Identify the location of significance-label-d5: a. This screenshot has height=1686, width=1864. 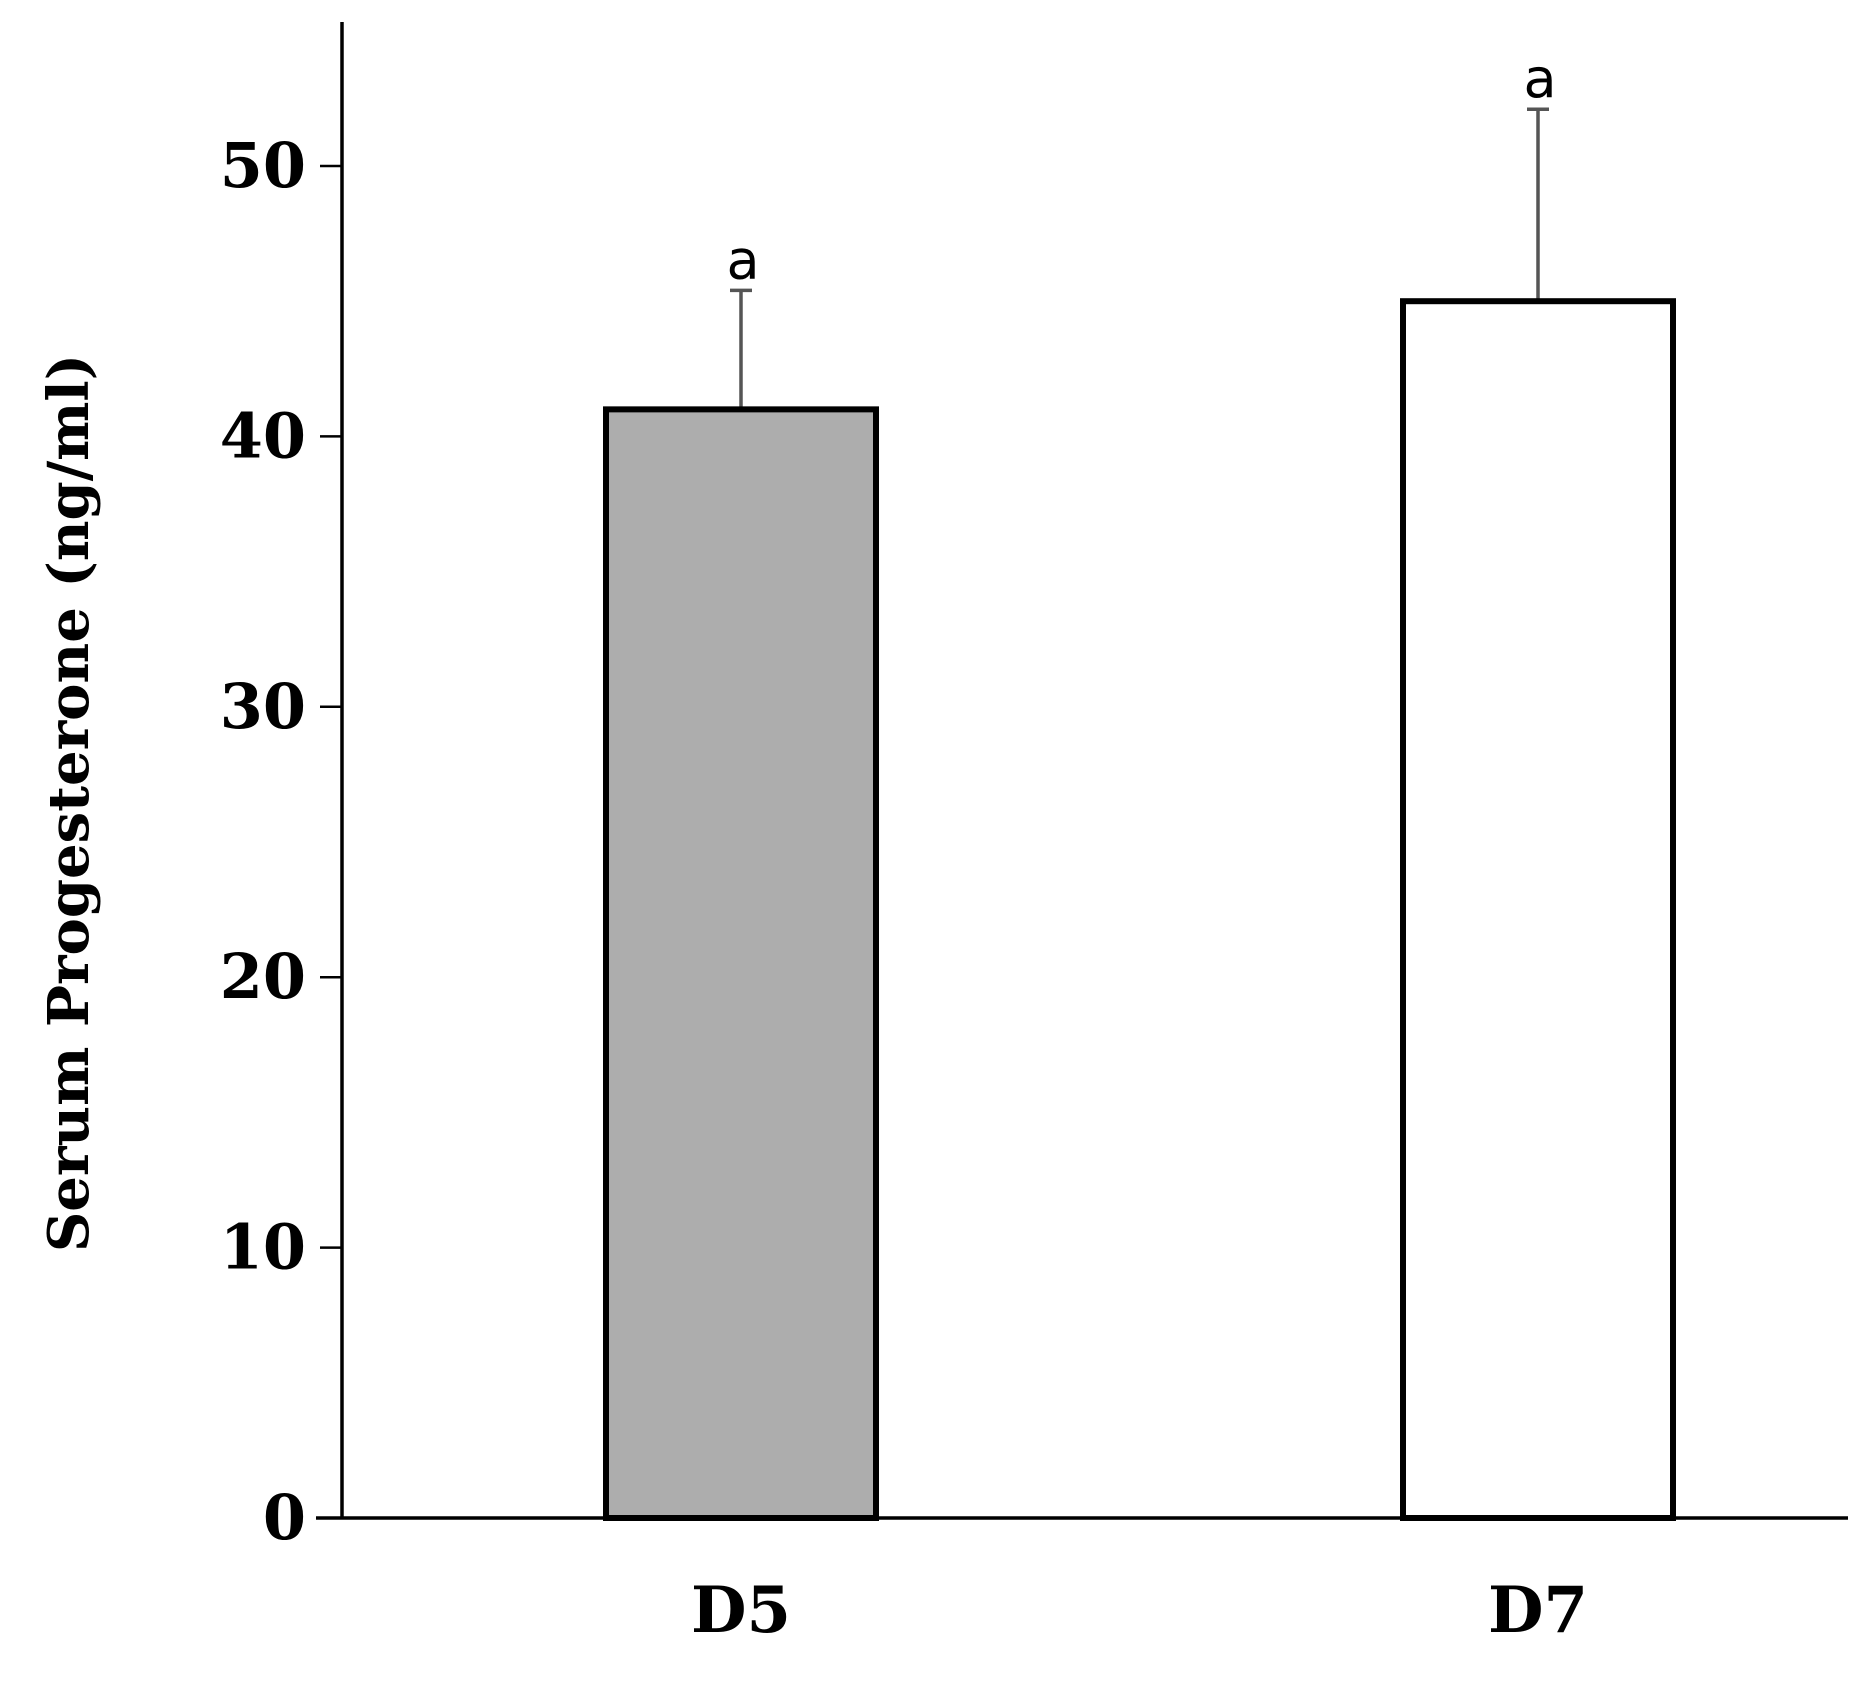
(742, 259).